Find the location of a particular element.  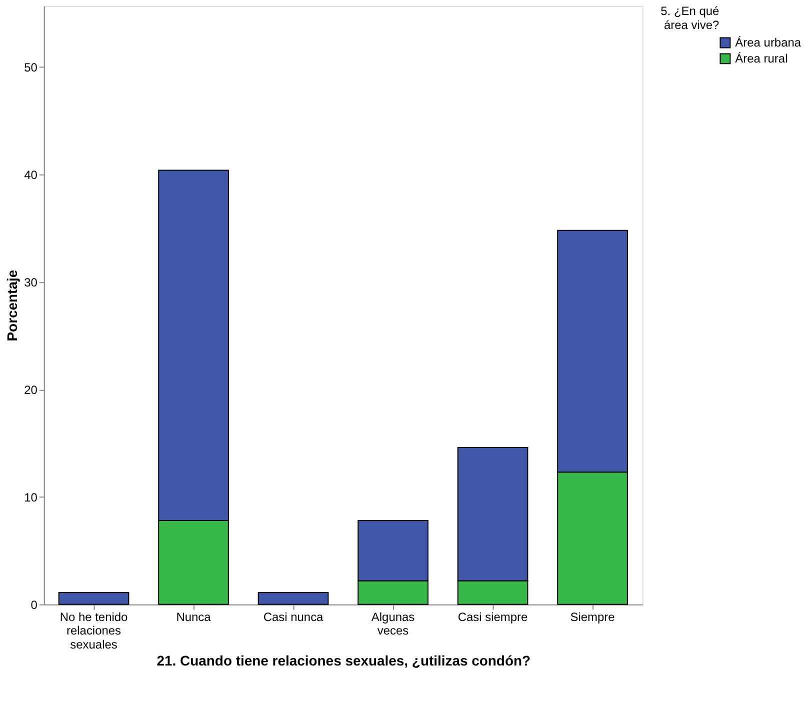

legend-title: 5. ¿En qué área vive? is located at coordinates (690, 18).